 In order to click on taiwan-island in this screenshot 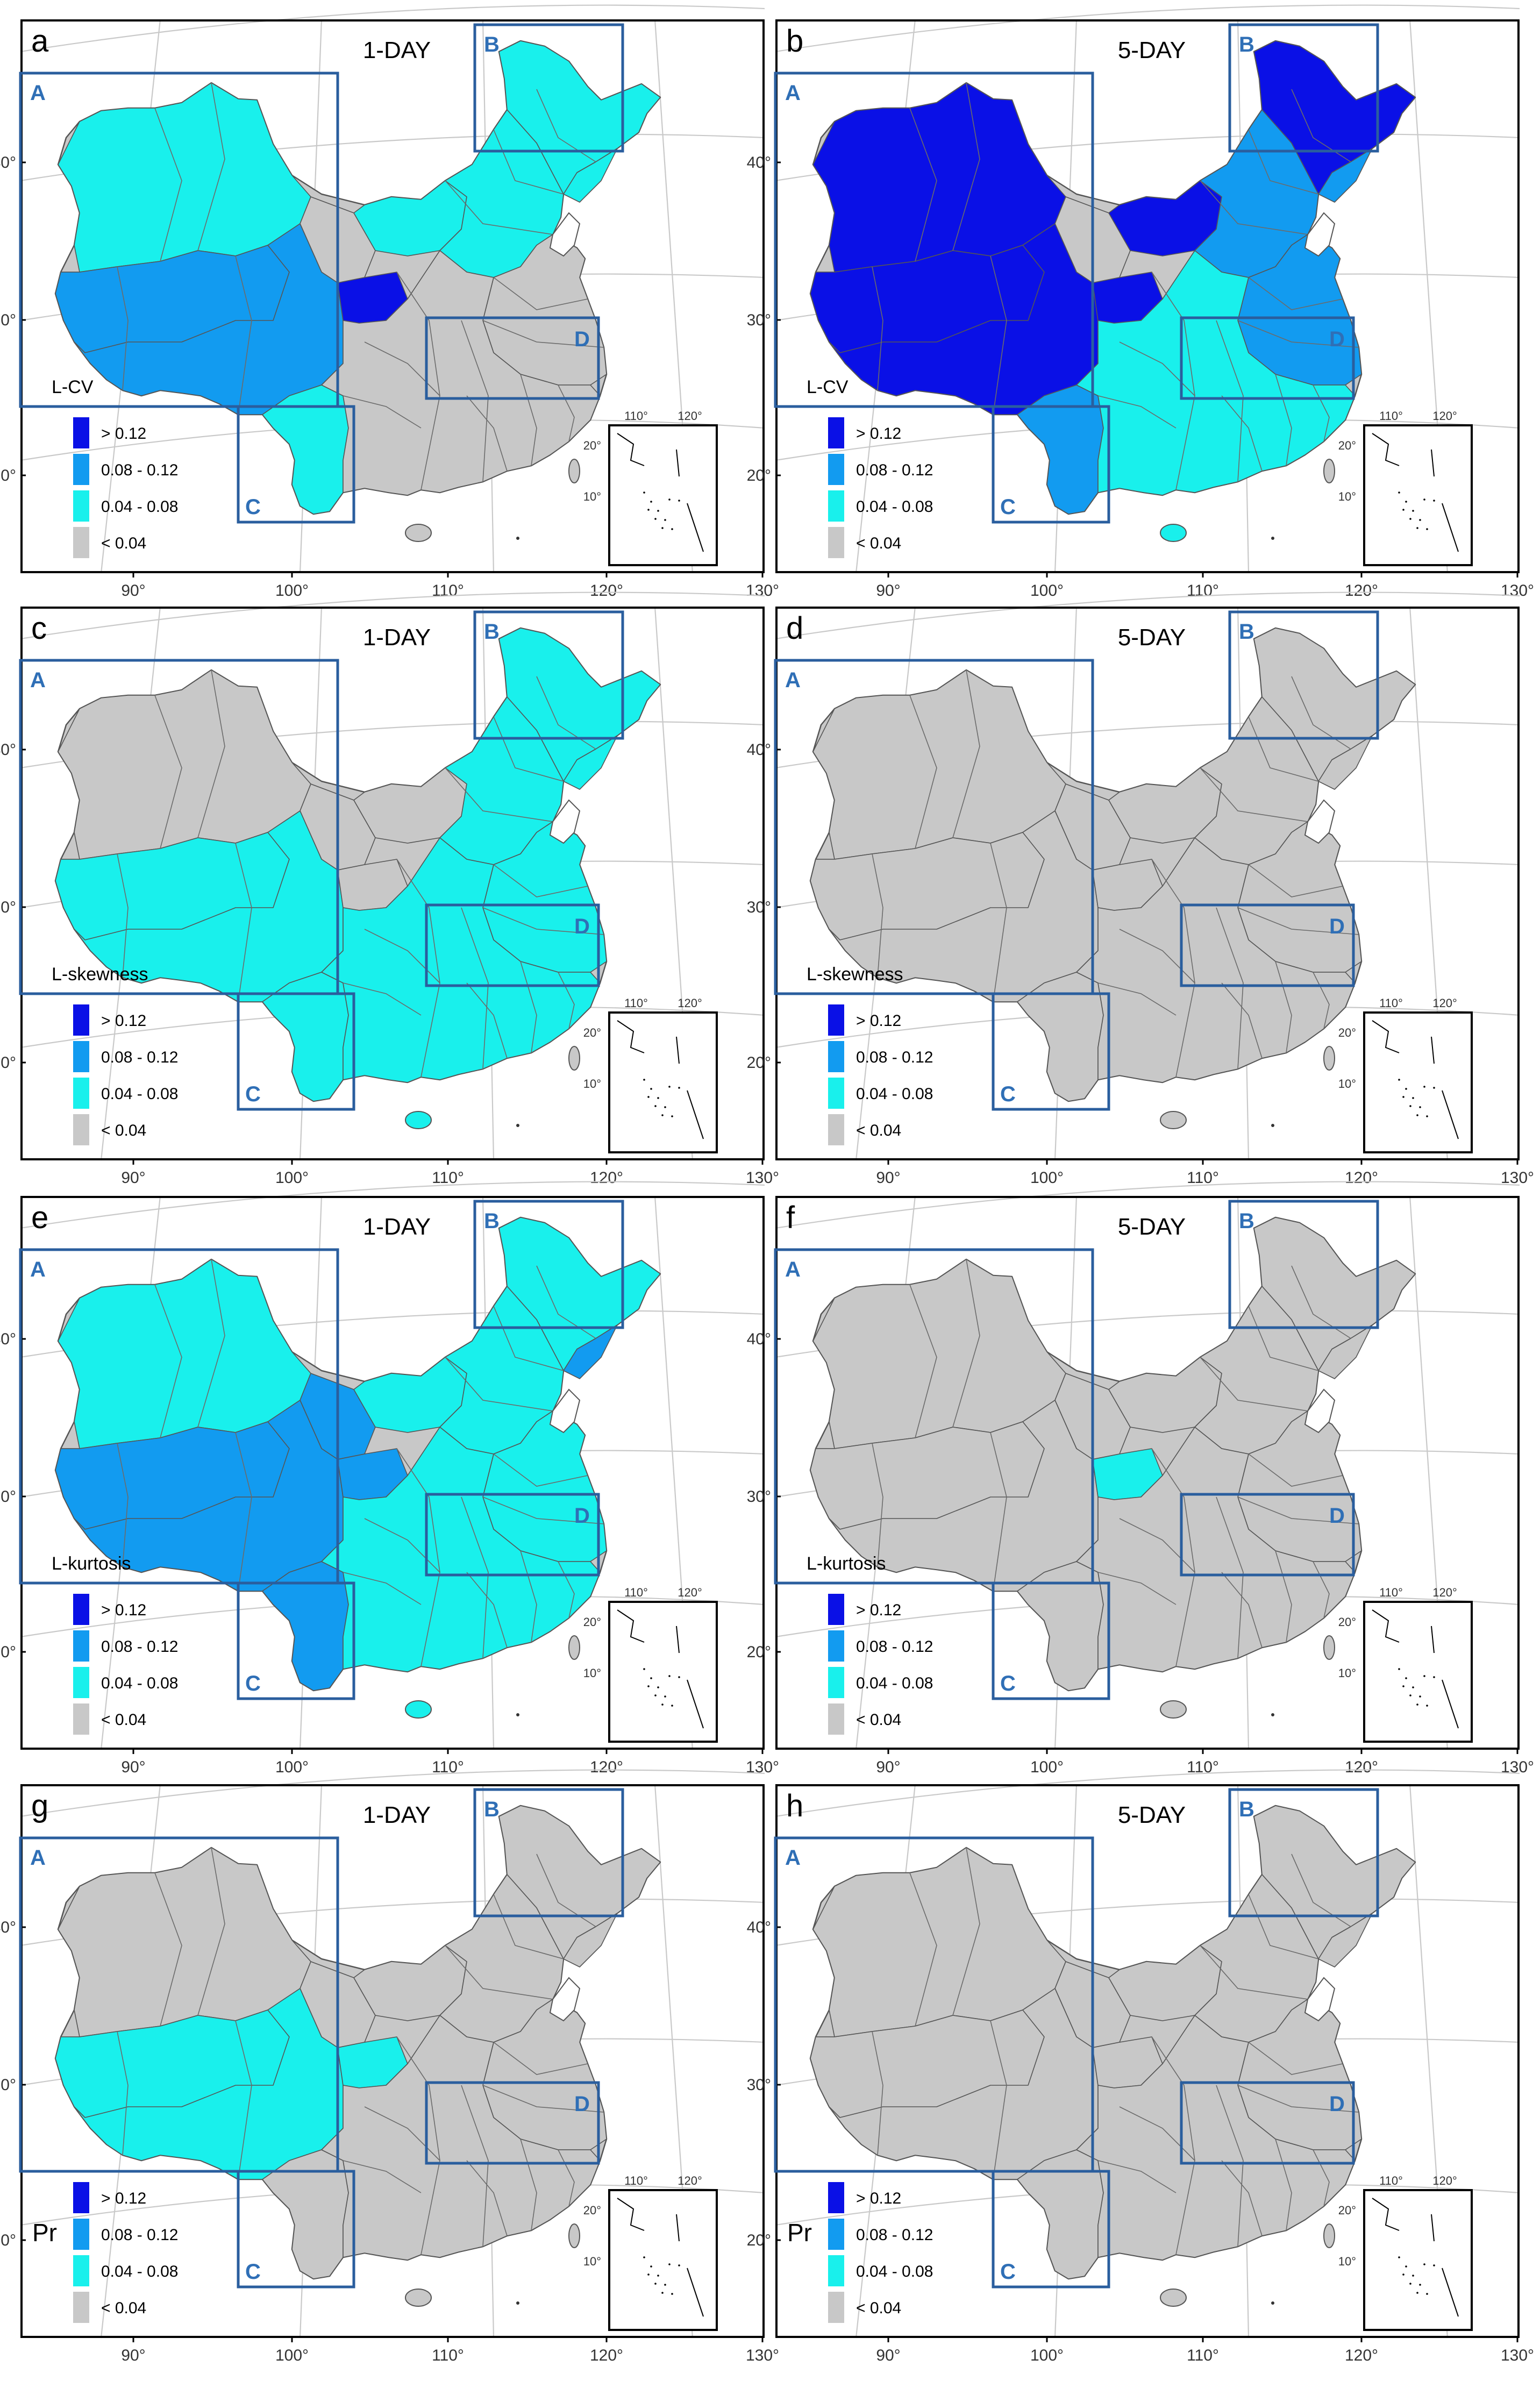, I will do `click(1329, 2235)`.